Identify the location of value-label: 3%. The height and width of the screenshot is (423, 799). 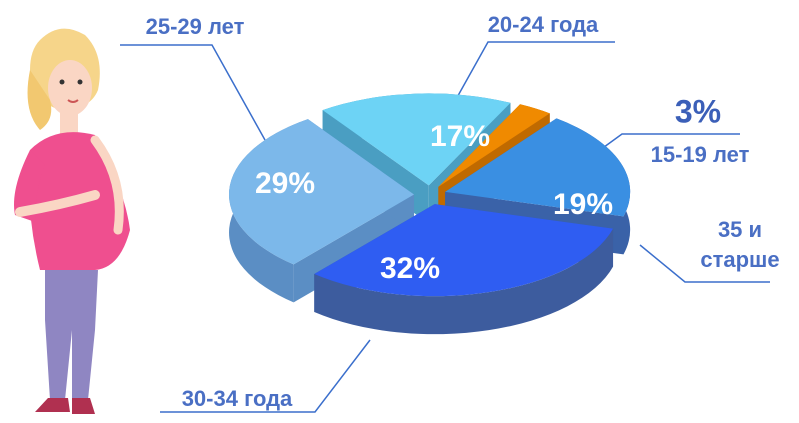
(698, 111).